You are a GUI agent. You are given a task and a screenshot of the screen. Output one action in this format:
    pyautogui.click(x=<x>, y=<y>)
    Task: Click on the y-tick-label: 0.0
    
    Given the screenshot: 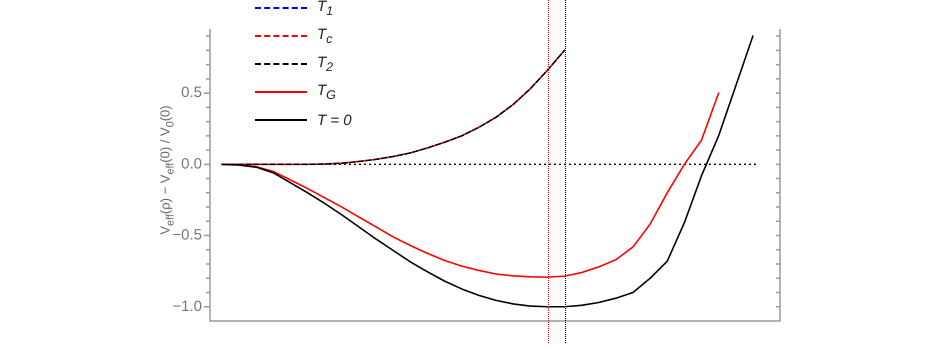 What is the action you would take?
    pyautogui.click(x=191, y=163)
    